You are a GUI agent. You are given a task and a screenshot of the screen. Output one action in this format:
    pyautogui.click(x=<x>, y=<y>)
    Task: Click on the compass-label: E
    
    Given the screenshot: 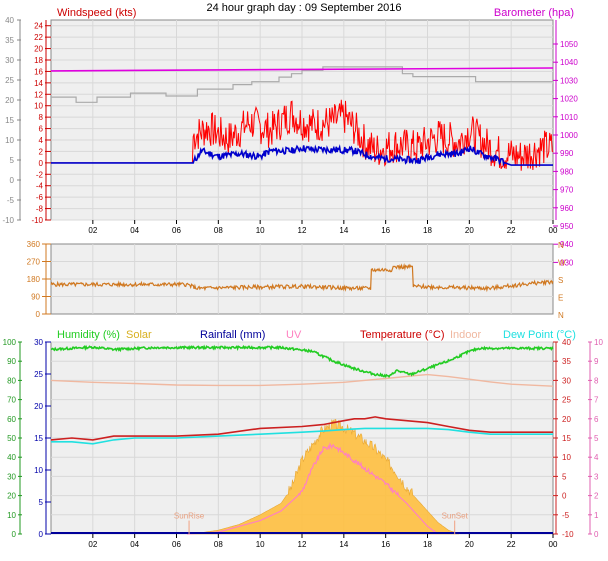 What is the action you would take?
    pyautogui.click(x=560, y=298)
    